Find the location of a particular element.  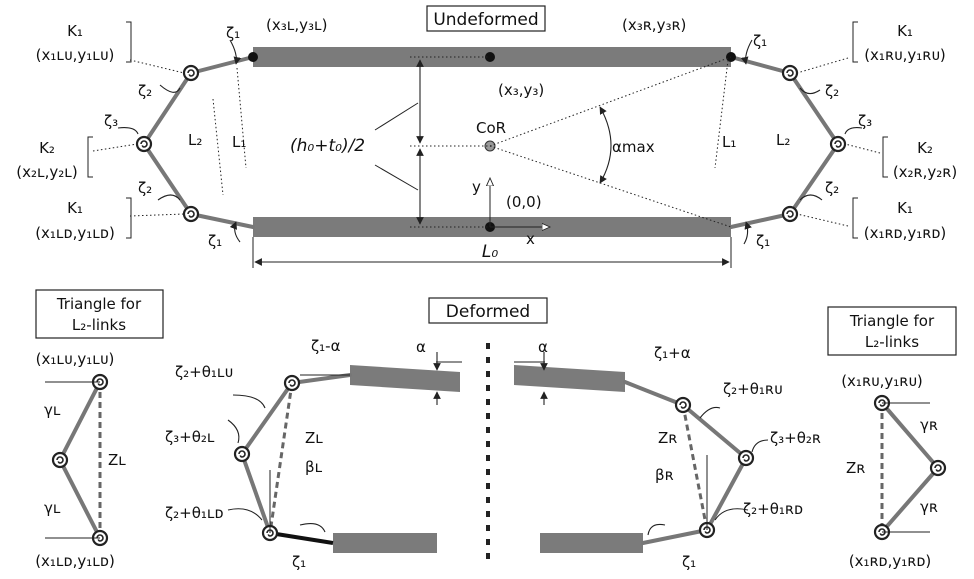

label-x3: (x₃,y₃) is located at coordinates (521, 90).